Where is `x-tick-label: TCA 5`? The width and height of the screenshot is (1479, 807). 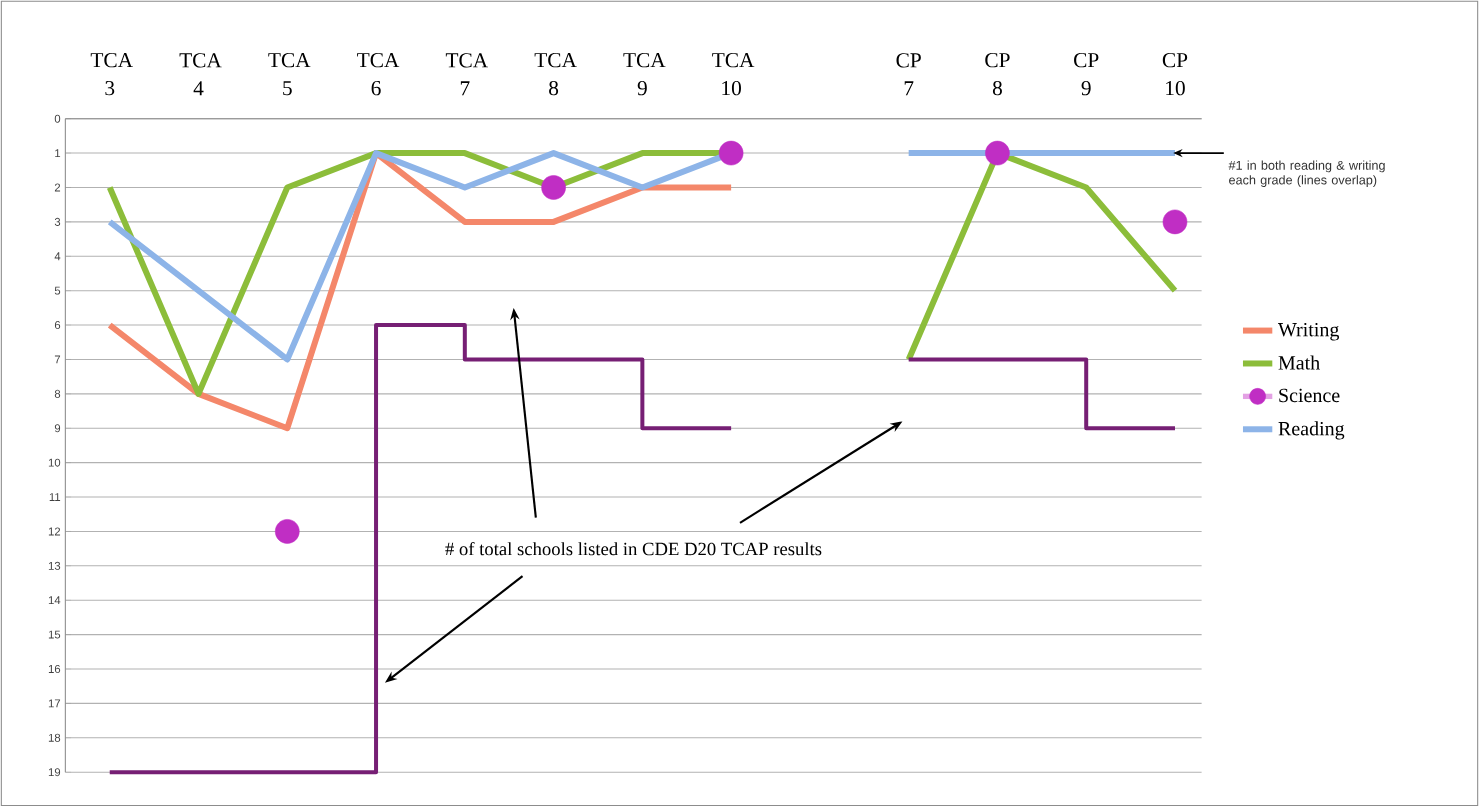
x-tick-label: TCA 5 is located at coordinates (289, 74).